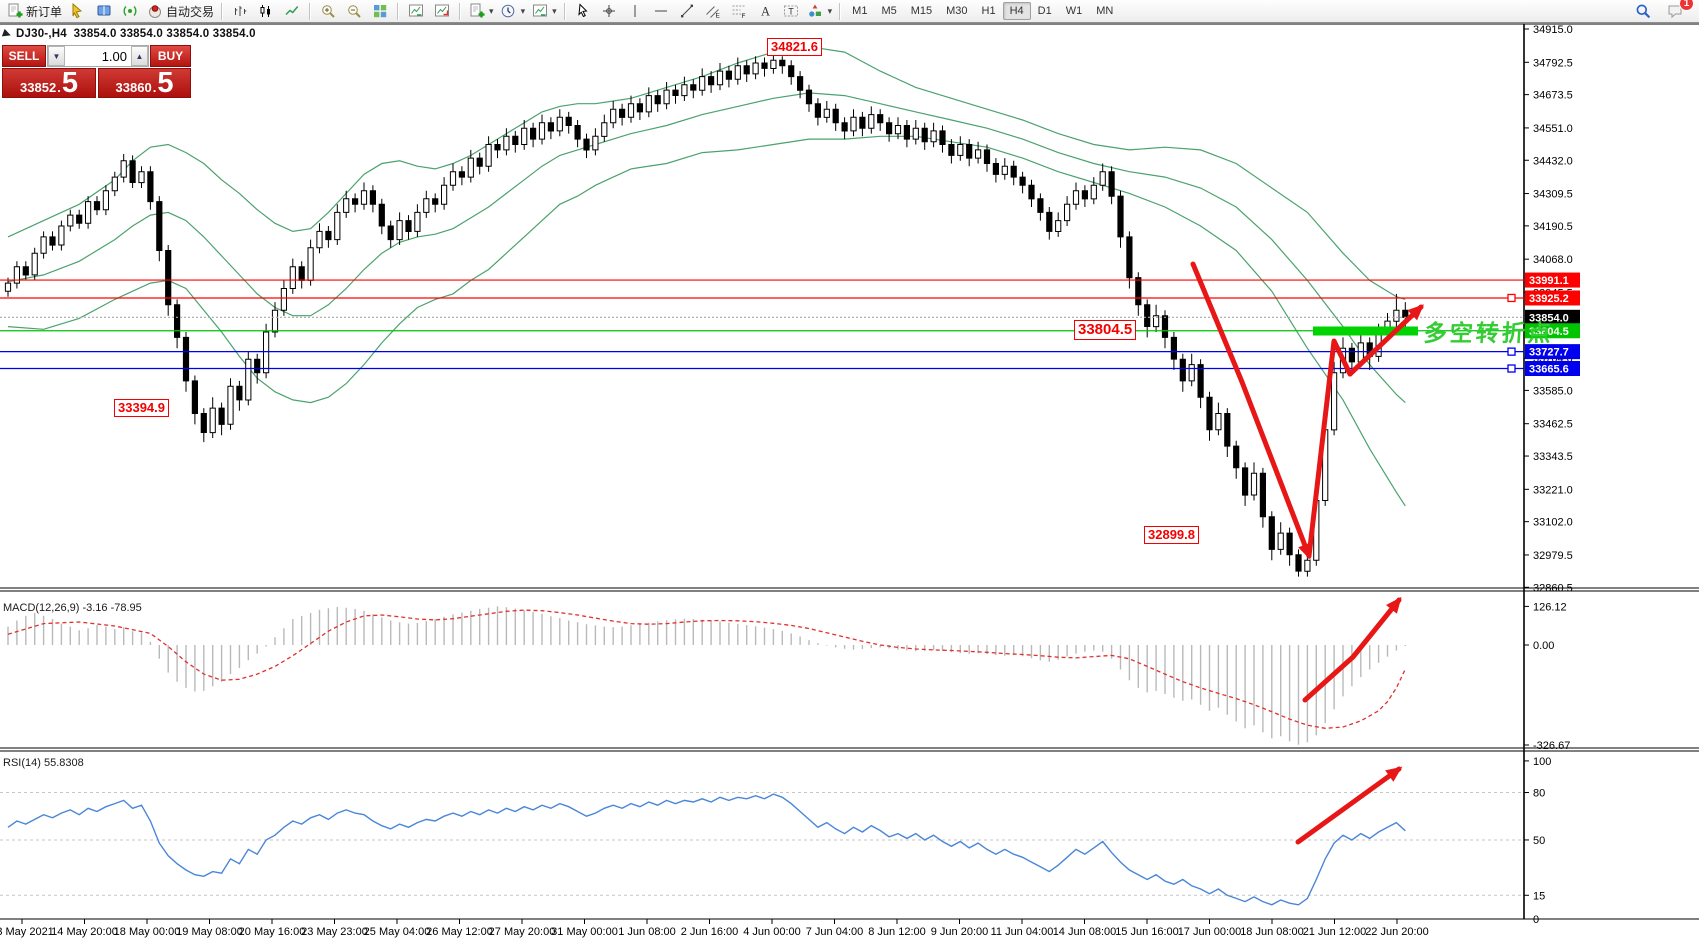 This screenshot has width=1699, height=943. What do you see at coordinates (1643, 11) in the screenshot?
I see `search-button` at bounding box center [1643, 11].